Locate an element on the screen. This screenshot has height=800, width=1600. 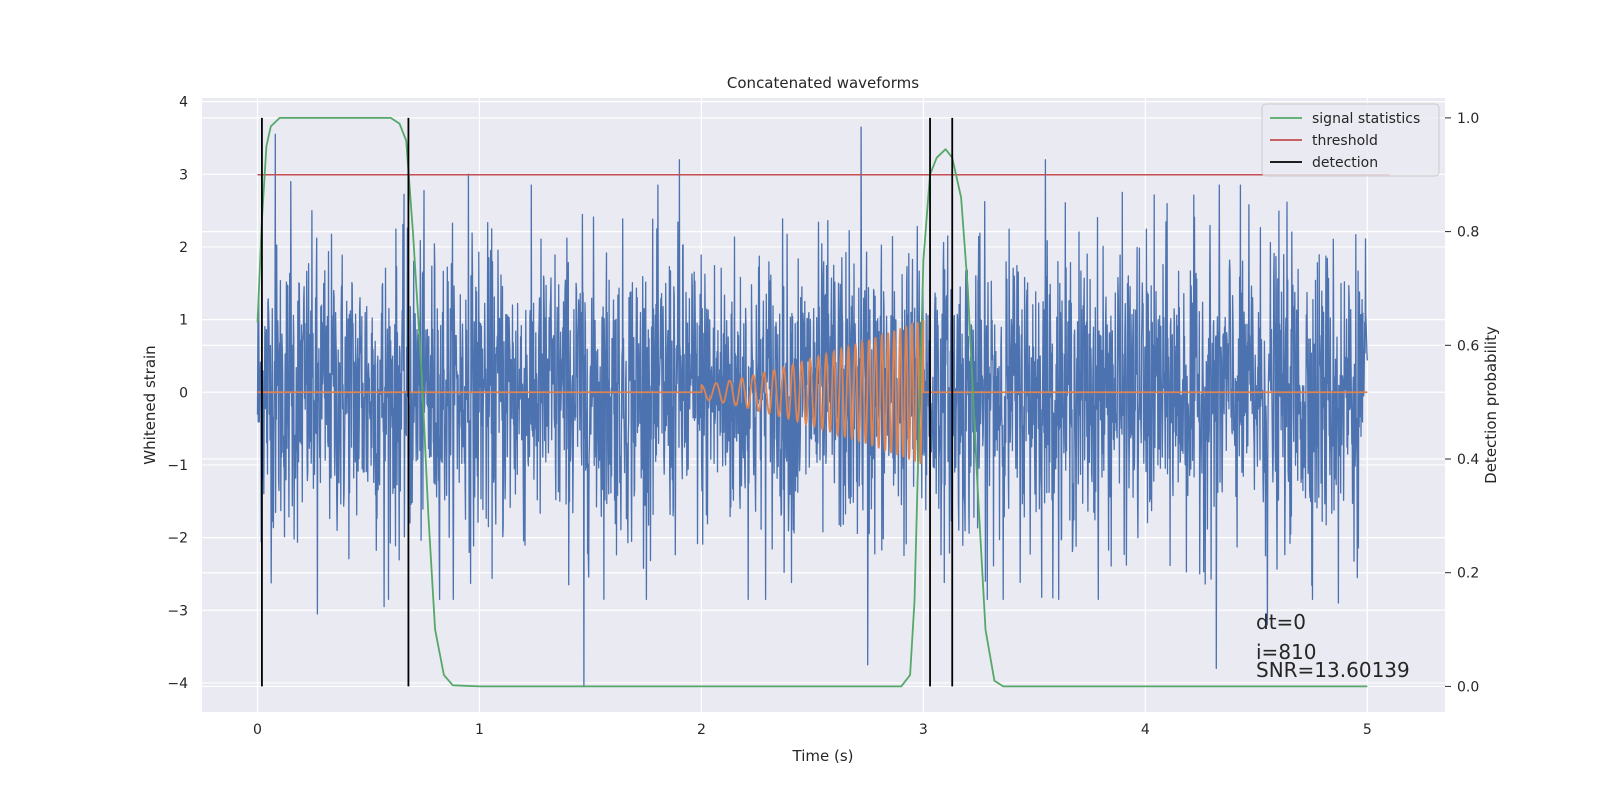
y-tick-label-5: 1 is located at coordinates (183, 321).